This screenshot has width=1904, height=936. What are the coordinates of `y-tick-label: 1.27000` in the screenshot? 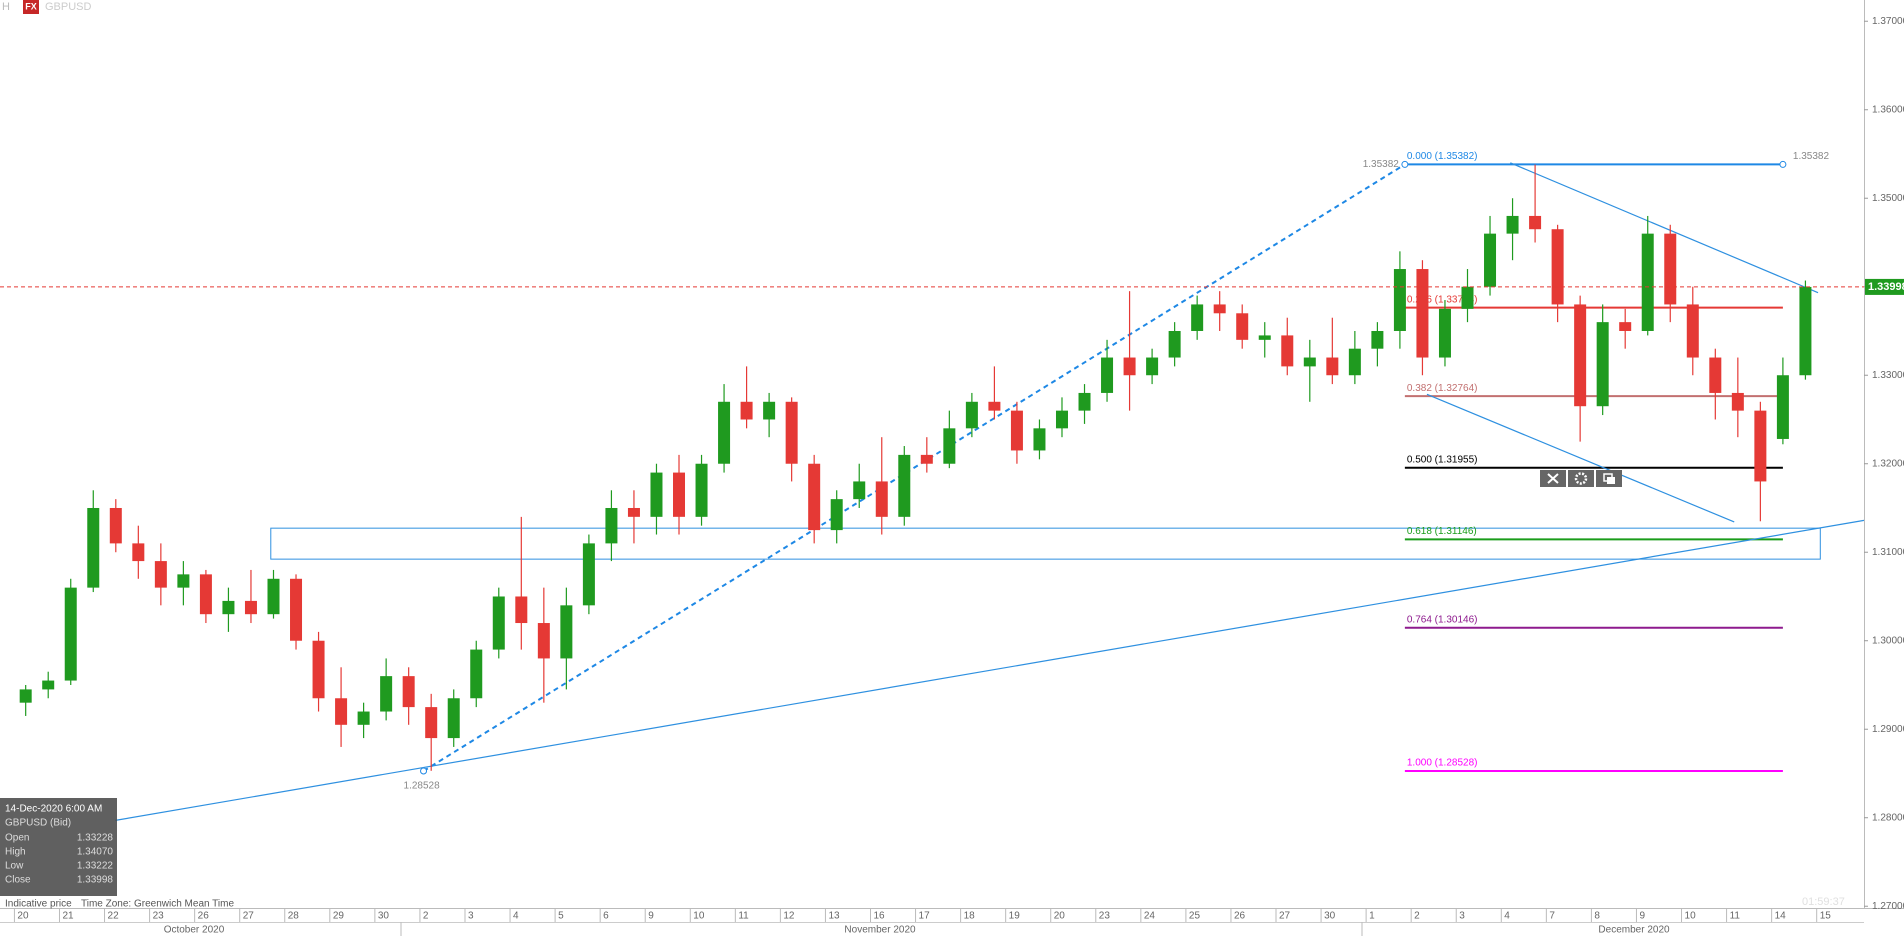 It's located at (1888, 906).